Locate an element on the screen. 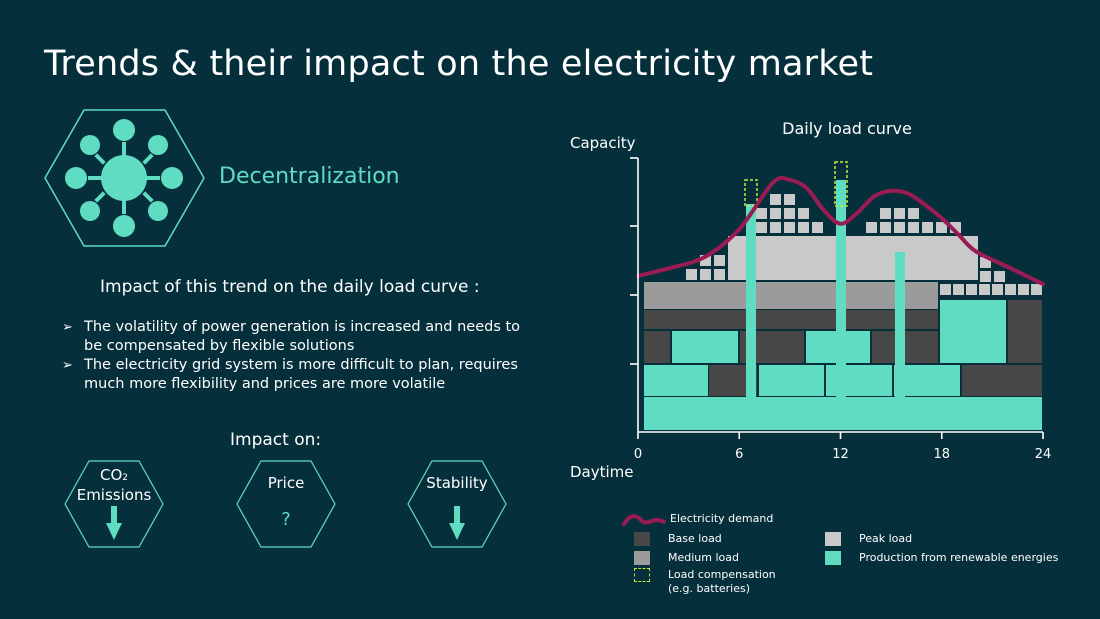  electricity-demand-line is located at coordinates (840, 231).